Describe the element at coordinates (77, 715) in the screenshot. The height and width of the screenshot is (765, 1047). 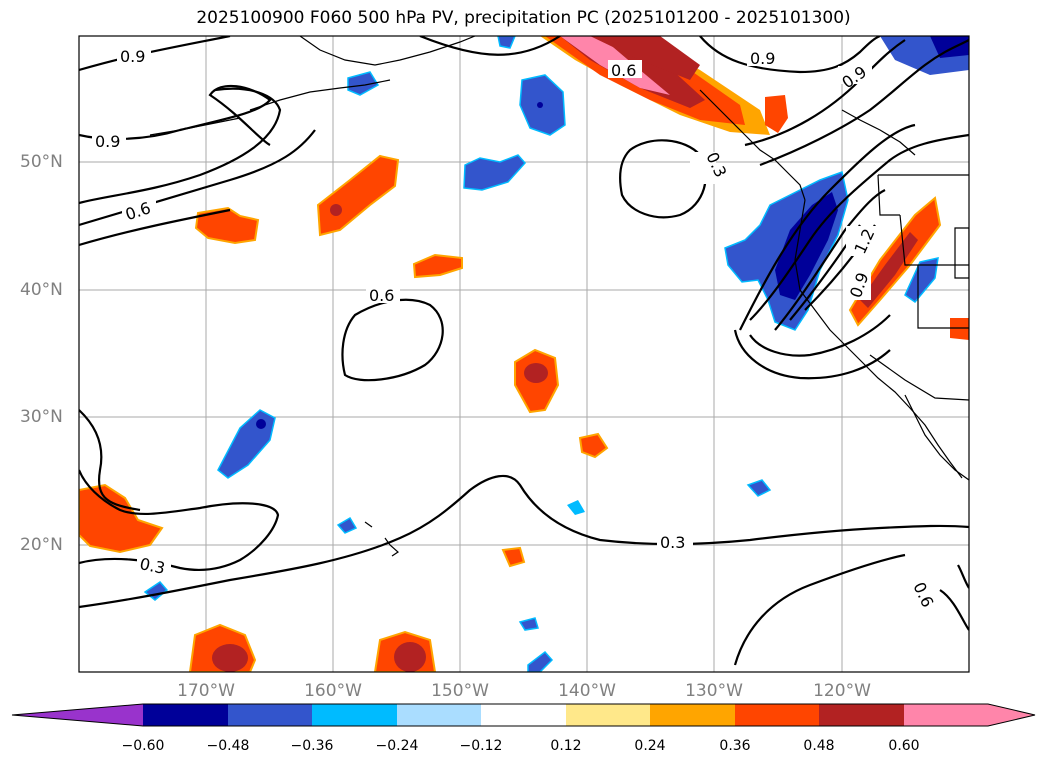
I see `colorbar-under-arrow` at that location.